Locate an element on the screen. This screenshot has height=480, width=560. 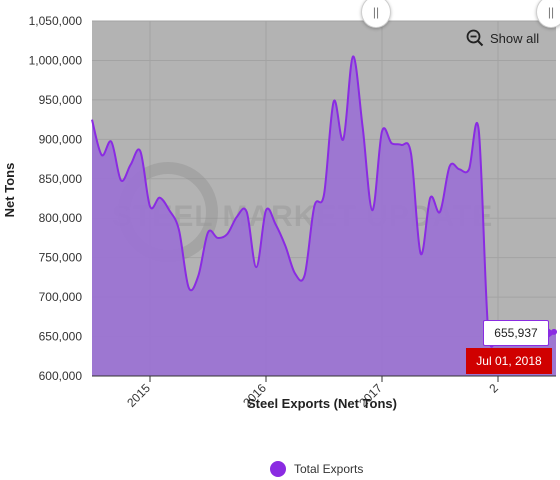
x-tick-label: 2 is located at coordinates (493, 388).